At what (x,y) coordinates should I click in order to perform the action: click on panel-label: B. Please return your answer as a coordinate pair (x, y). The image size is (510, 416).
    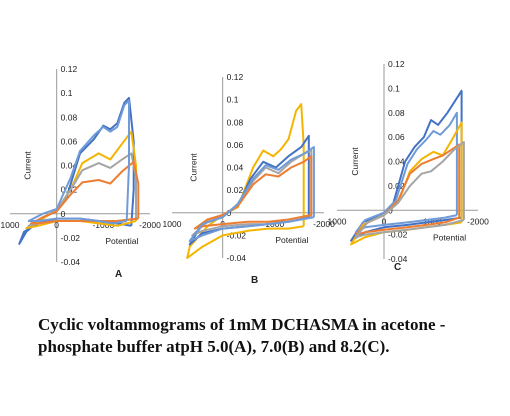
    Looking at the image, I should click on (254, 280).